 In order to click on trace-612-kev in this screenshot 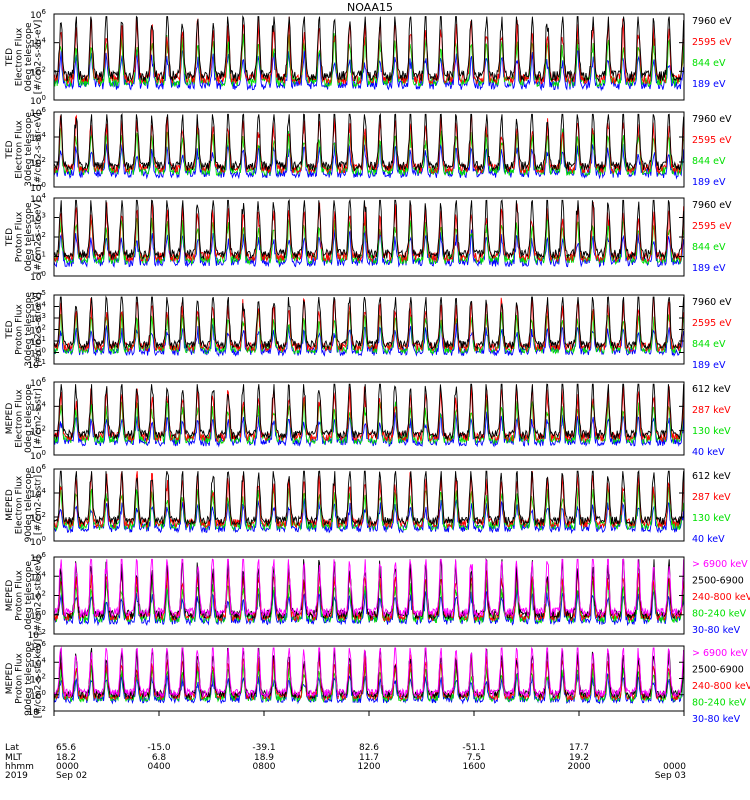, I will do `click(369, 412)`.